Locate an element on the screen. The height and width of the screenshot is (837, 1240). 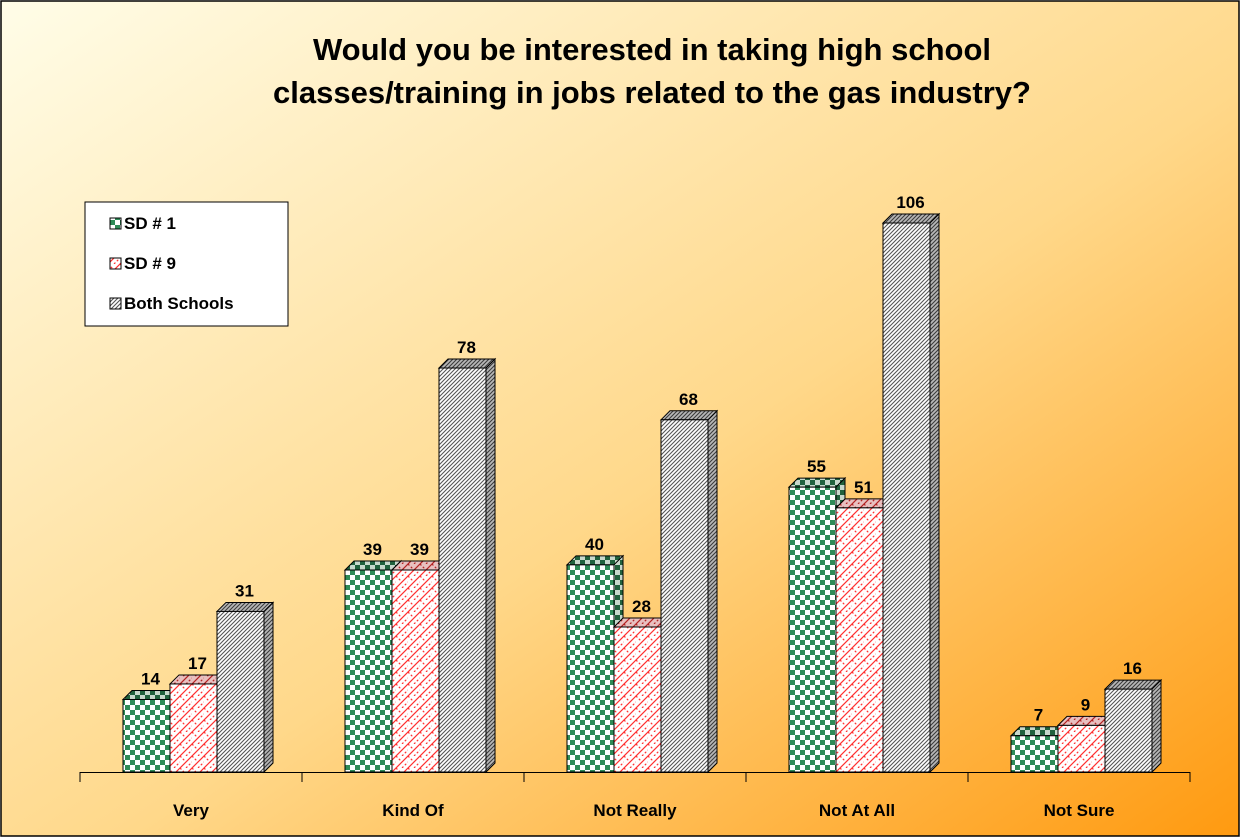
legend-label: SD # 1 is located at coordinates (150, 223).